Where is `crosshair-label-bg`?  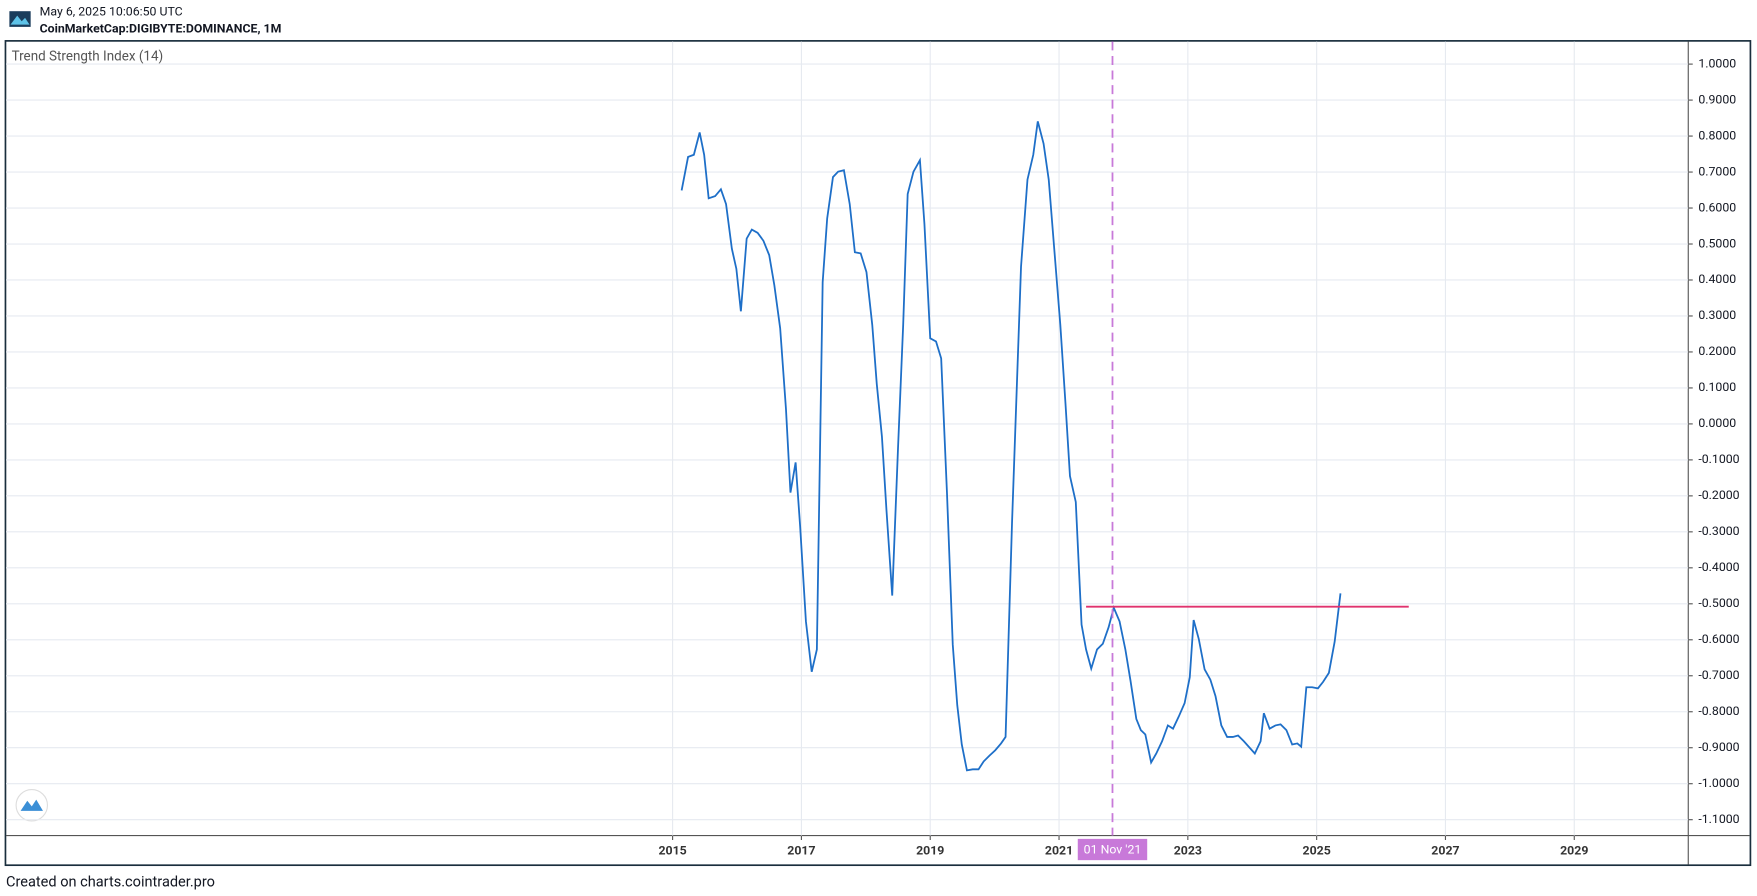 crosshair-label-bg is located at coordinates (1112, 849).